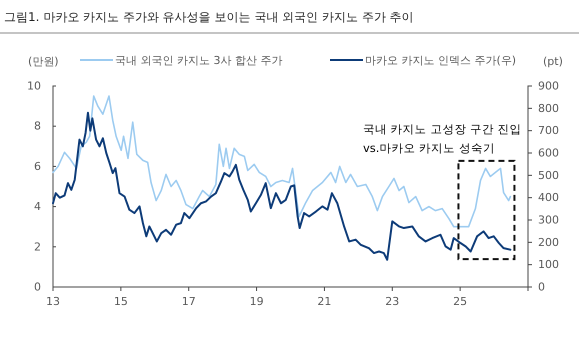 Image resolution: width=579 pixels, height=350 pixels. What do you see at coordinates (541, 287) in the screenshot?
I see `y2-tick-label: 0` at bounding box center [541, 287].